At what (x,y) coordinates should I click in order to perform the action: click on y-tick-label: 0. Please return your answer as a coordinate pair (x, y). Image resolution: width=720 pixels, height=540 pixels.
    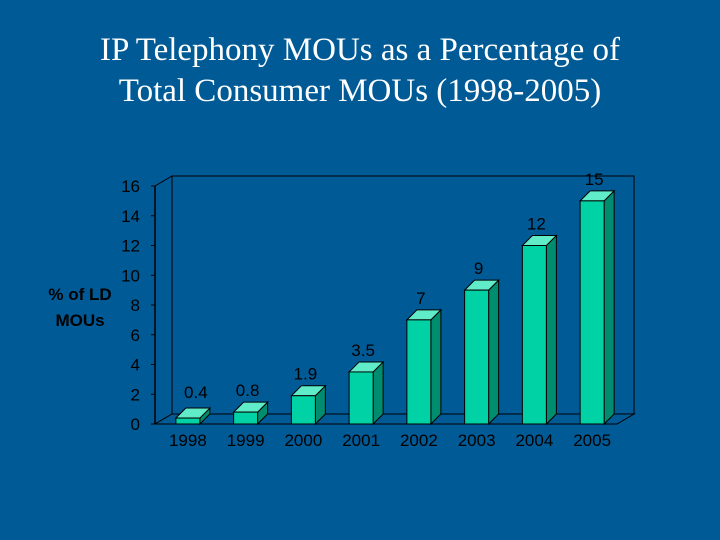
    Looking at the image, I should click on (135, 424).